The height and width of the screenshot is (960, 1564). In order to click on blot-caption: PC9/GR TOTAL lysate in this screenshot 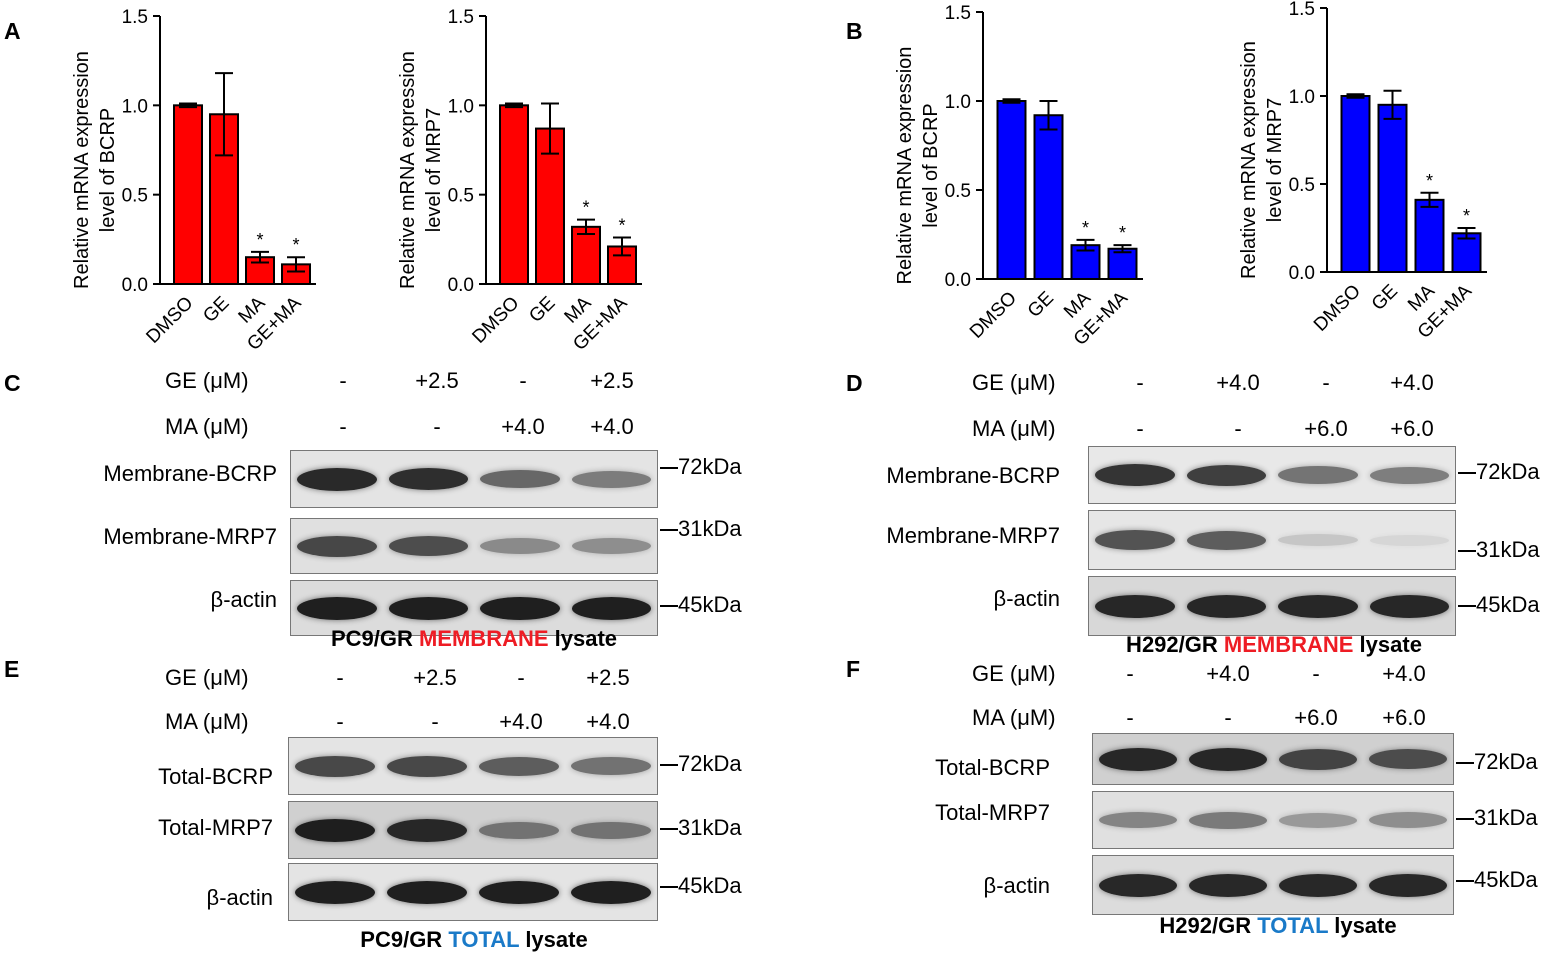, I will do `click(473, 940)`.